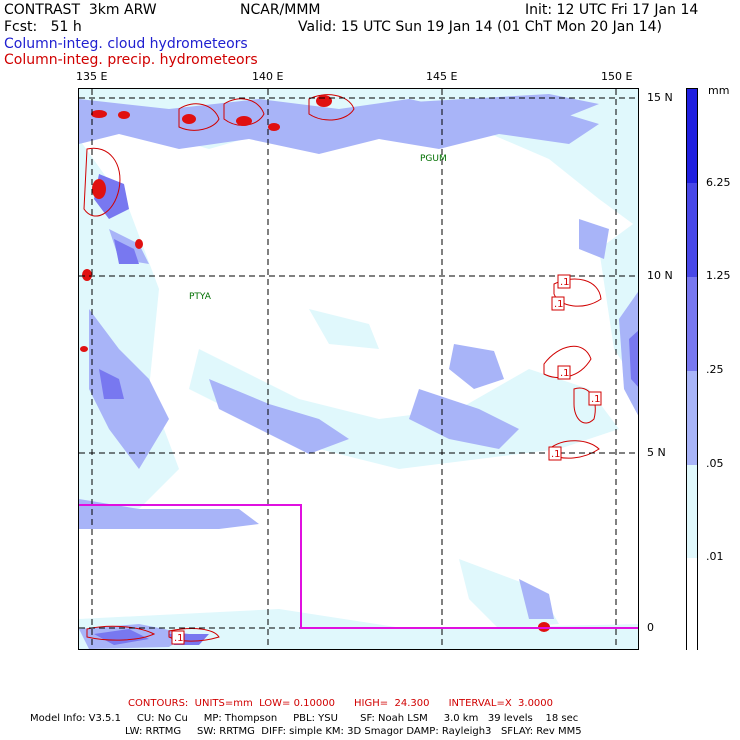  I want to click on station-labels: PGUM PTYA, so click(318, 228).